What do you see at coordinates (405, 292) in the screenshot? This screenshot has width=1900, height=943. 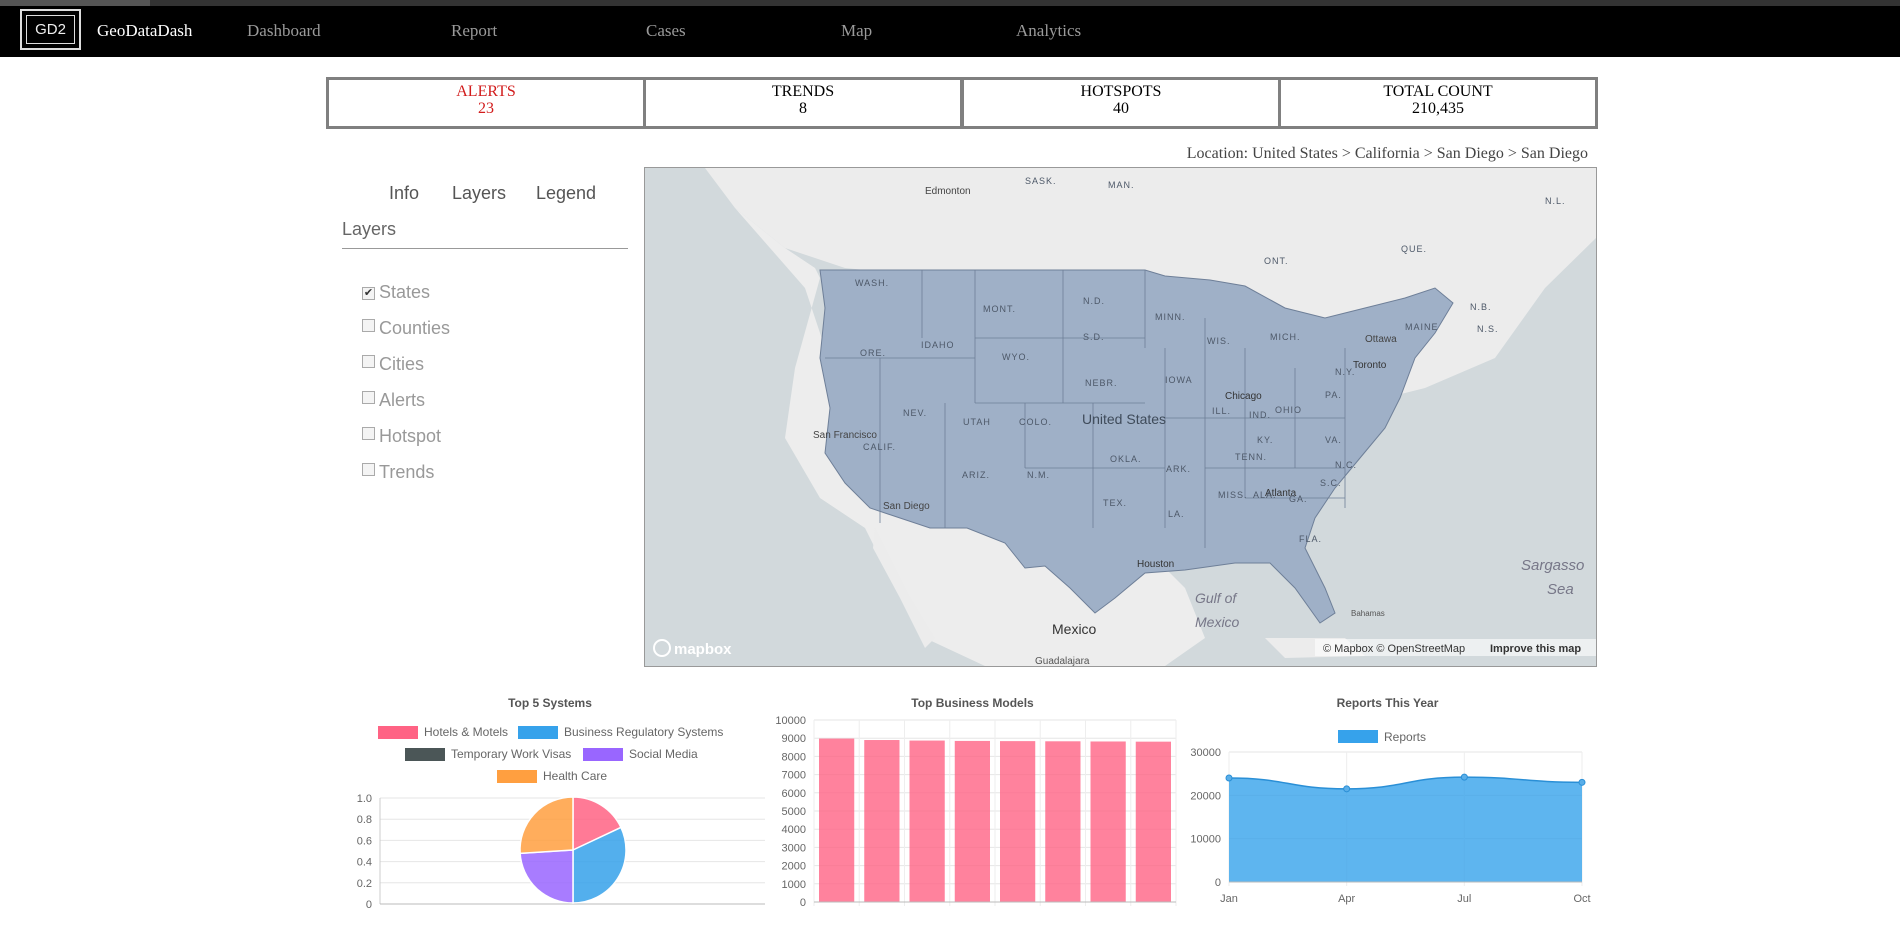 I see `layer-label: States` at bounding box center [405, 292].